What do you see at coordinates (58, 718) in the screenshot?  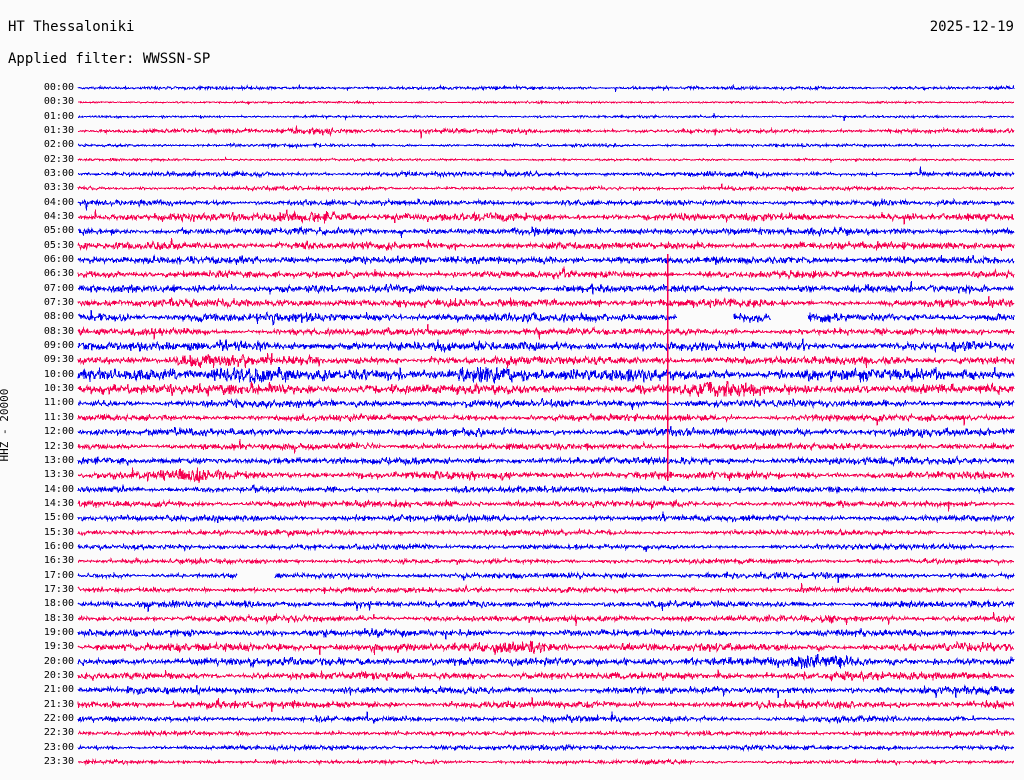 I see `time-axis-label: 22:00` at bounding box center [58, 718].